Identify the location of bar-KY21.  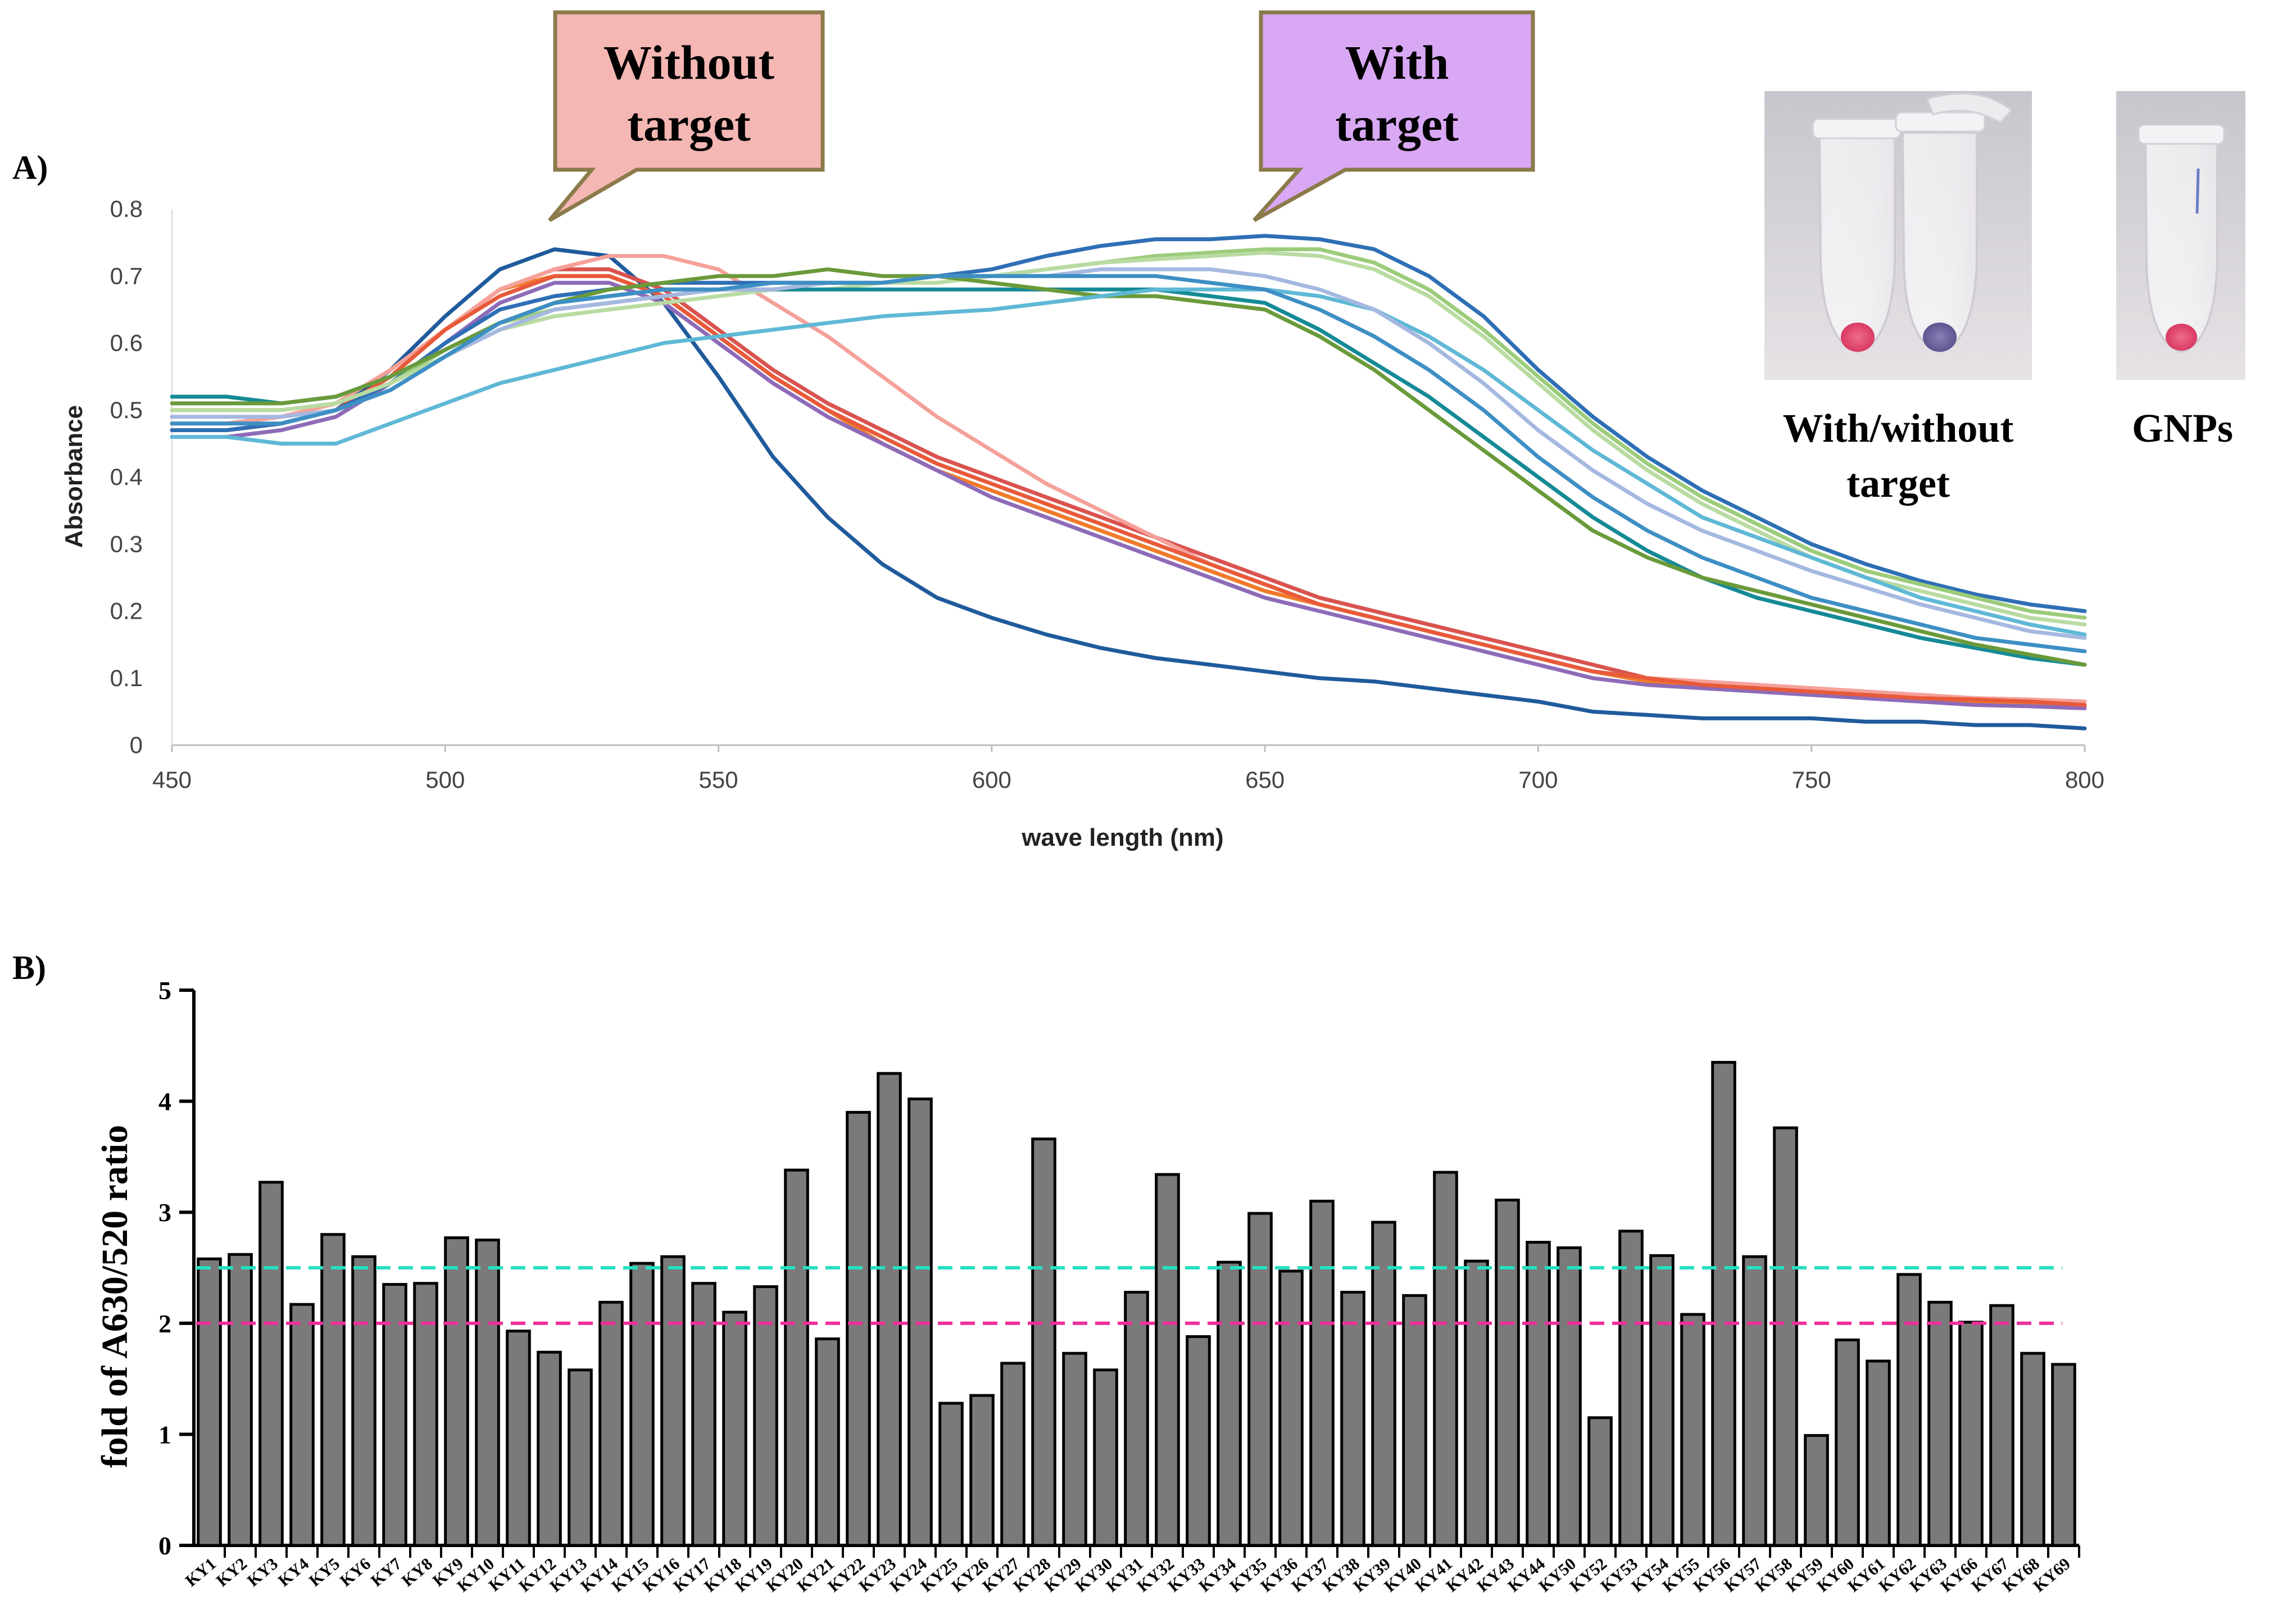
(827, 1442).